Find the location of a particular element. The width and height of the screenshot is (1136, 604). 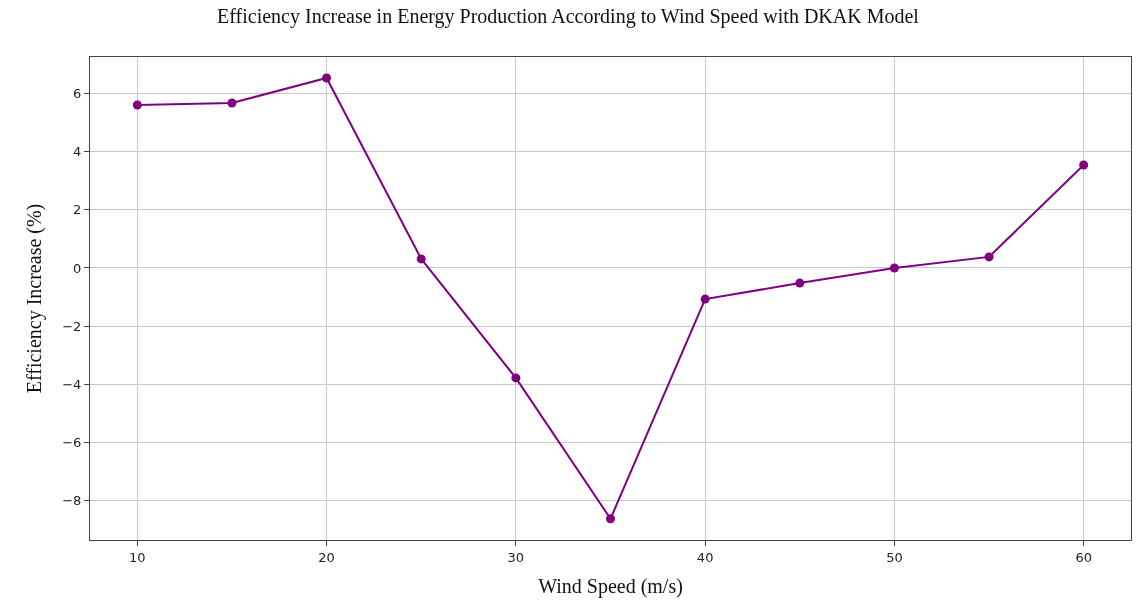

y-tick-label: 6 is located at coordinates (77, 93).